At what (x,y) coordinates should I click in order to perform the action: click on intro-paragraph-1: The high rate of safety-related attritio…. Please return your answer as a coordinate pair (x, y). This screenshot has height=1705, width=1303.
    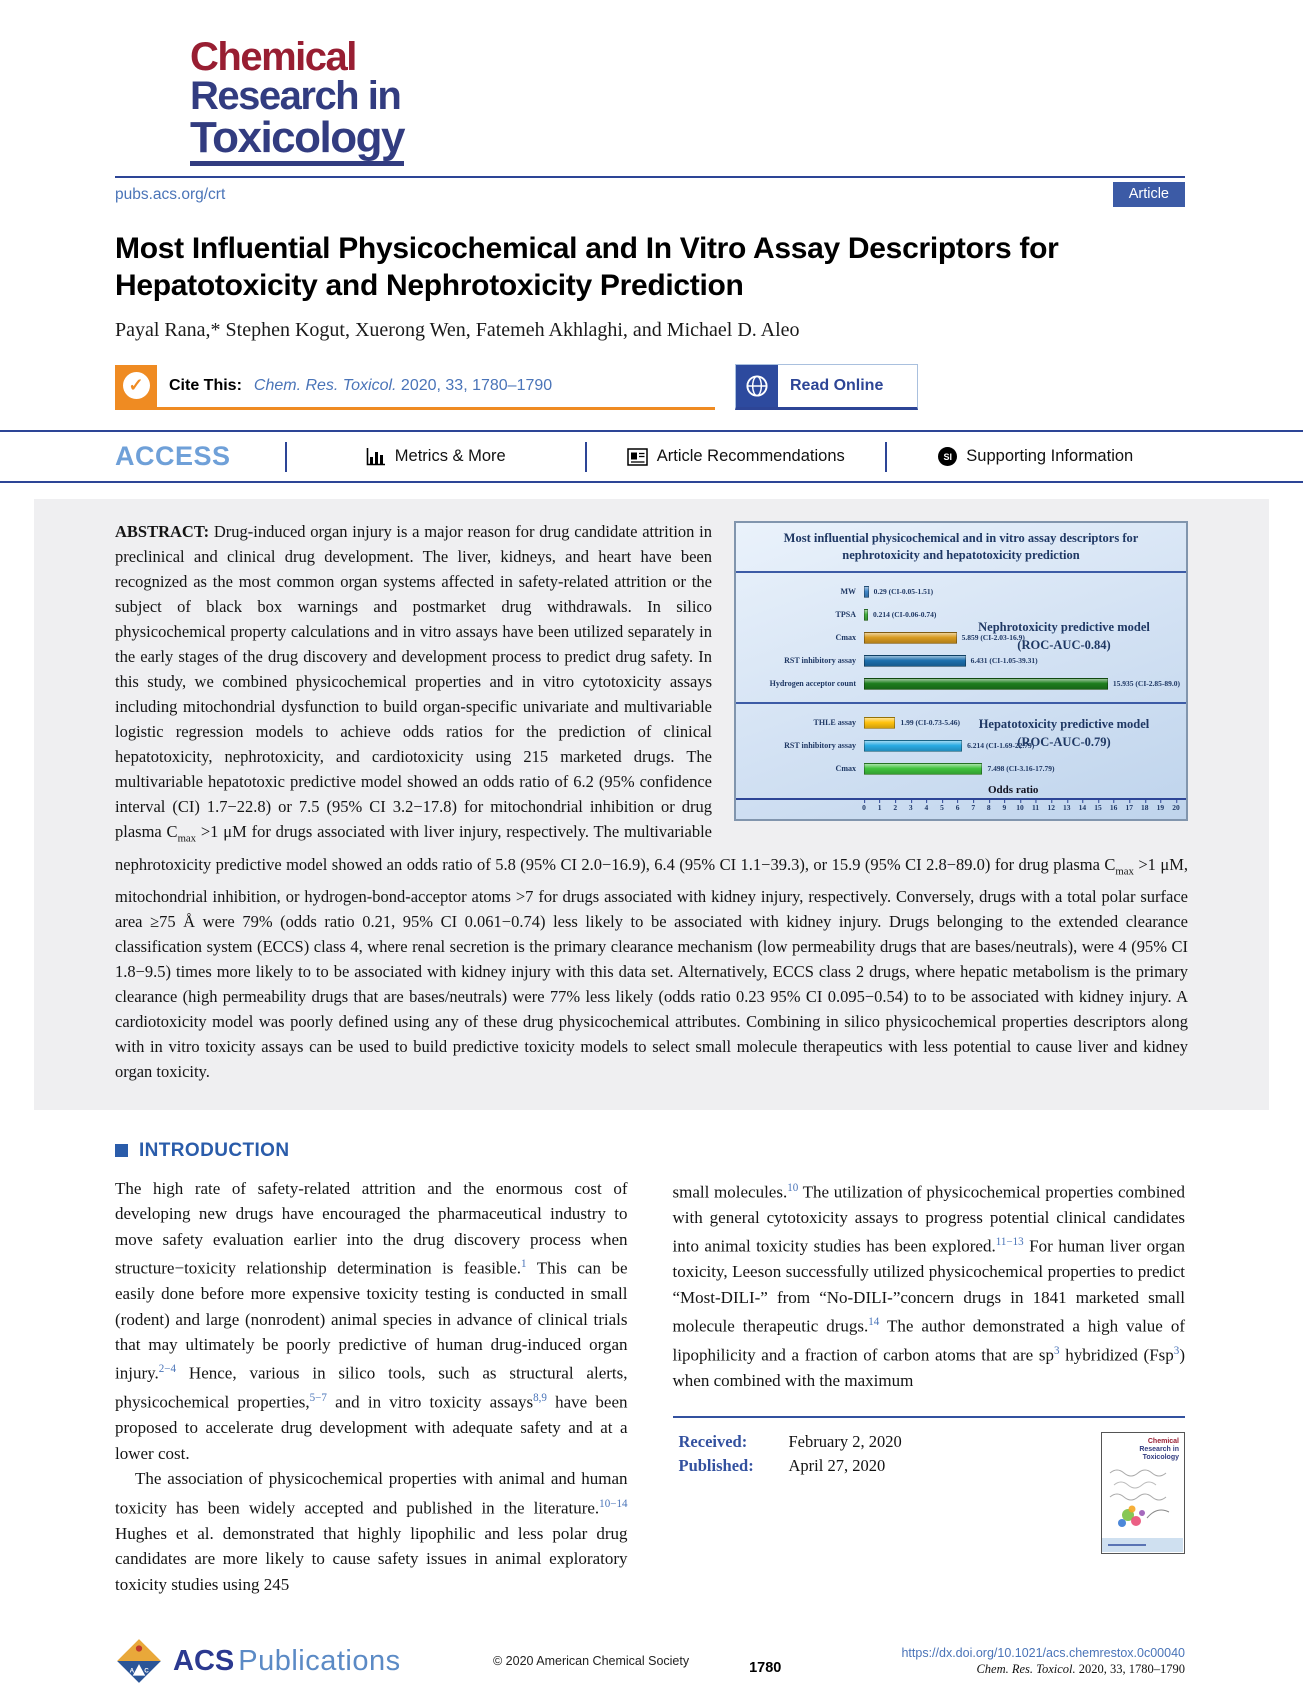
    Looking at the image, I should click on (371, 1320).